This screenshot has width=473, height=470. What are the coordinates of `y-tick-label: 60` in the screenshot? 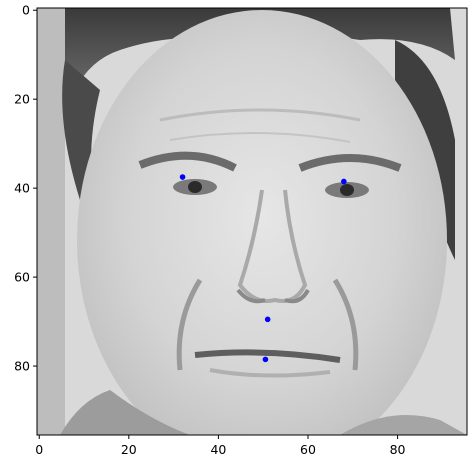 It's located at (22, 277).